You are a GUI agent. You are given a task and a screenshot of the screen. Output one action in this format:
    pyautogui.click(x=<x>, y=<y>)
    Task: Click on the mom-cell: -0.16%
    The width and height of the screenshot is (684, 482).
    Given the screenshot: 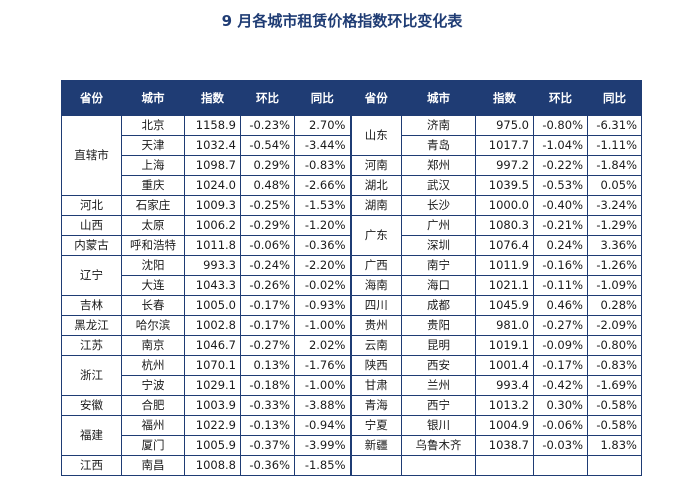 What is the action you would take?
    pyautogui.click(x=560, y=265)
    